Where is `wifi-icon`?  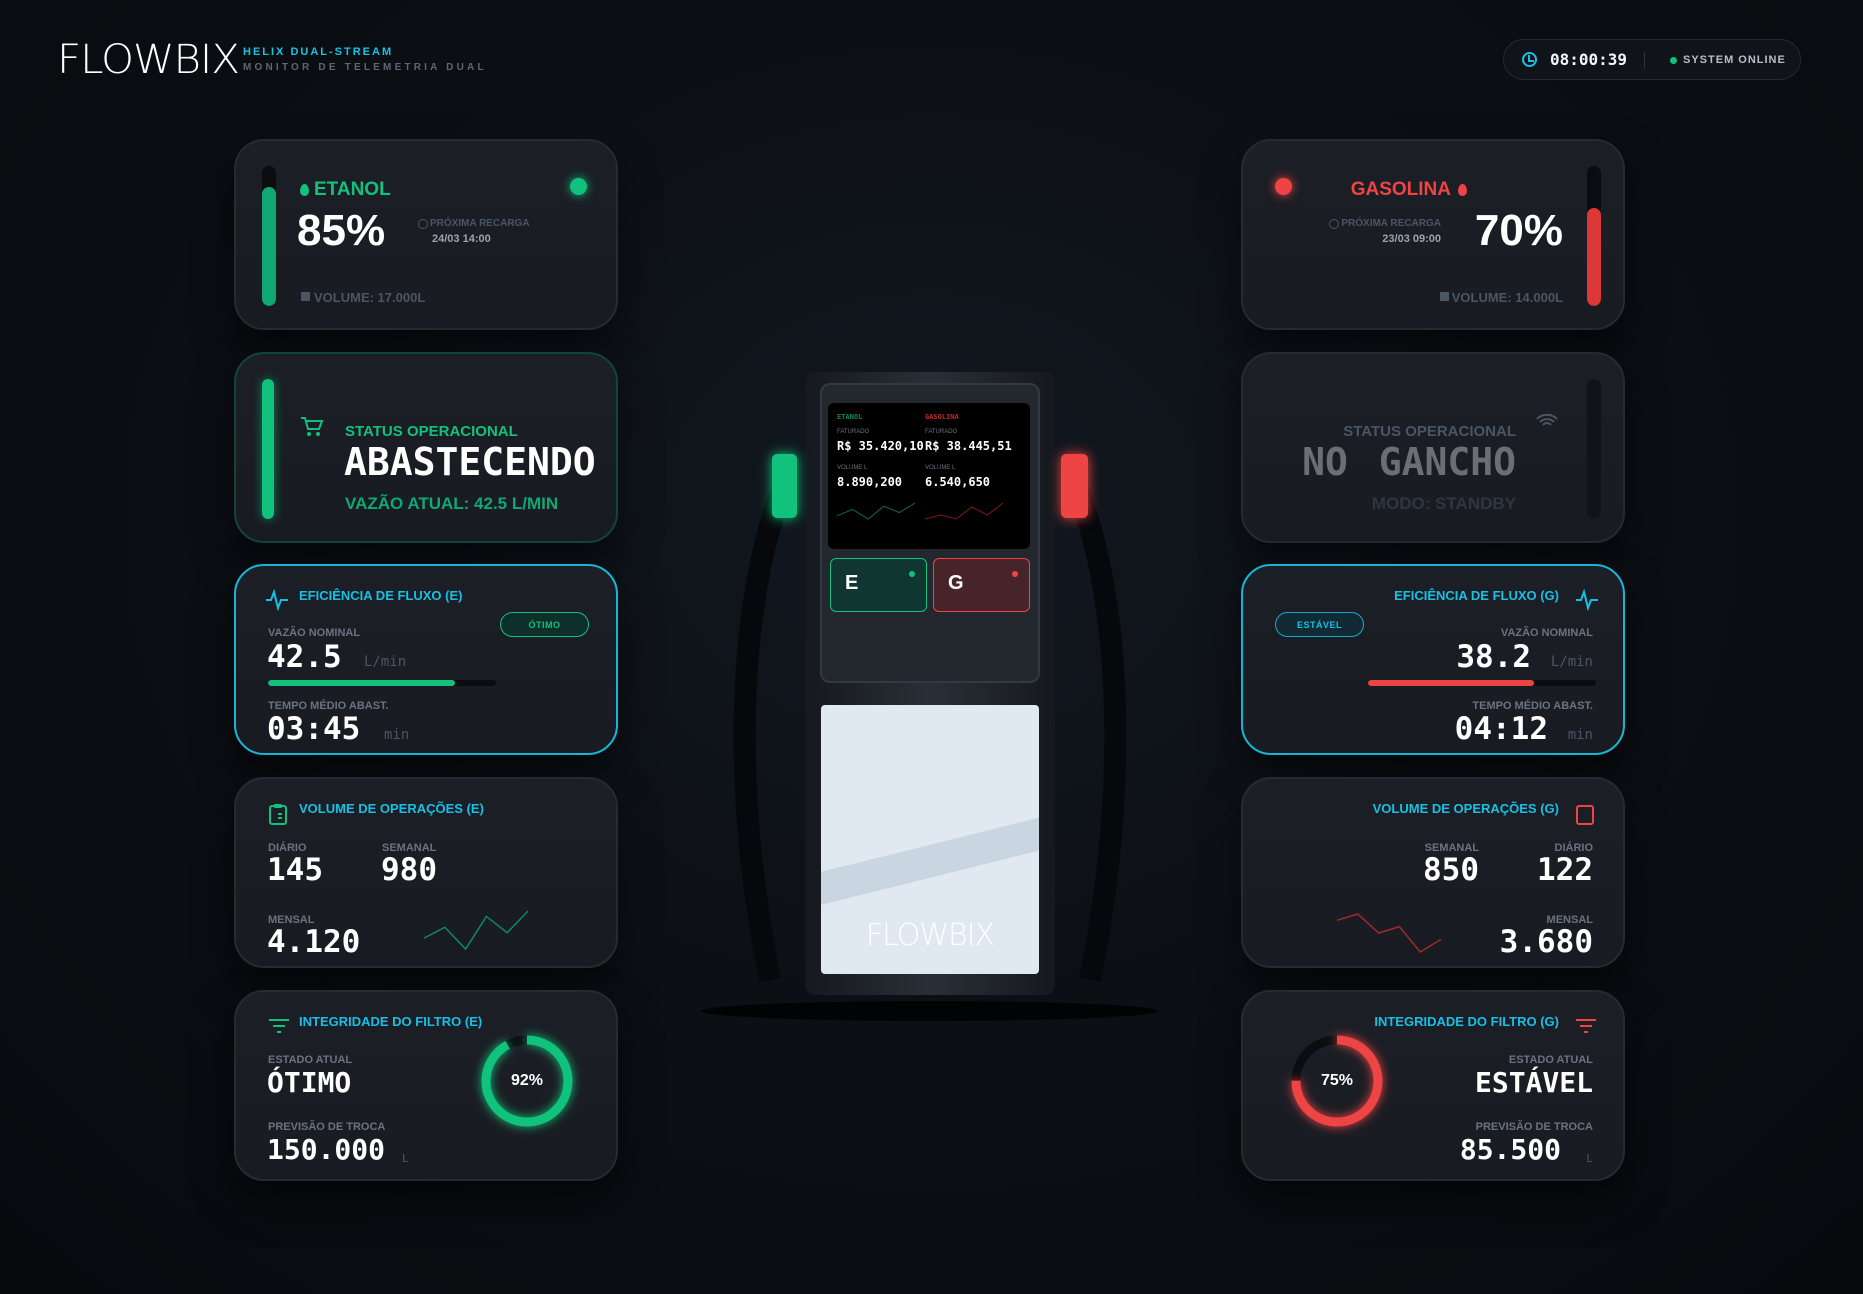 wifi-icon is located at coordinates (1547, 419).